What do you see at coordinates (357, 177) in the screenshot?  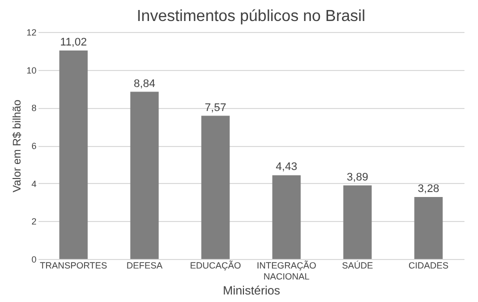 I see `data-label: 3,89` at bounding box center [357, 177].